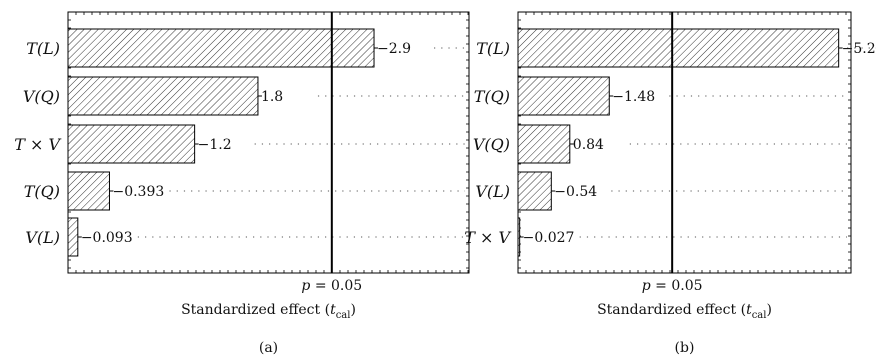  I want to click on value-label: −0.027, so click(549, 238).